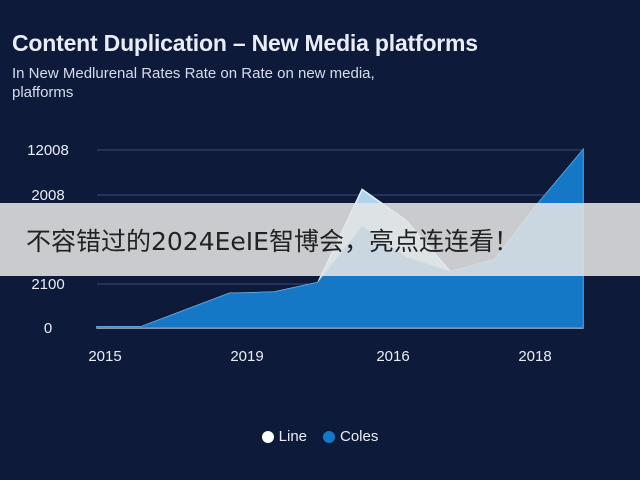  I want to click on legend-dot-line, so click(267, 436).